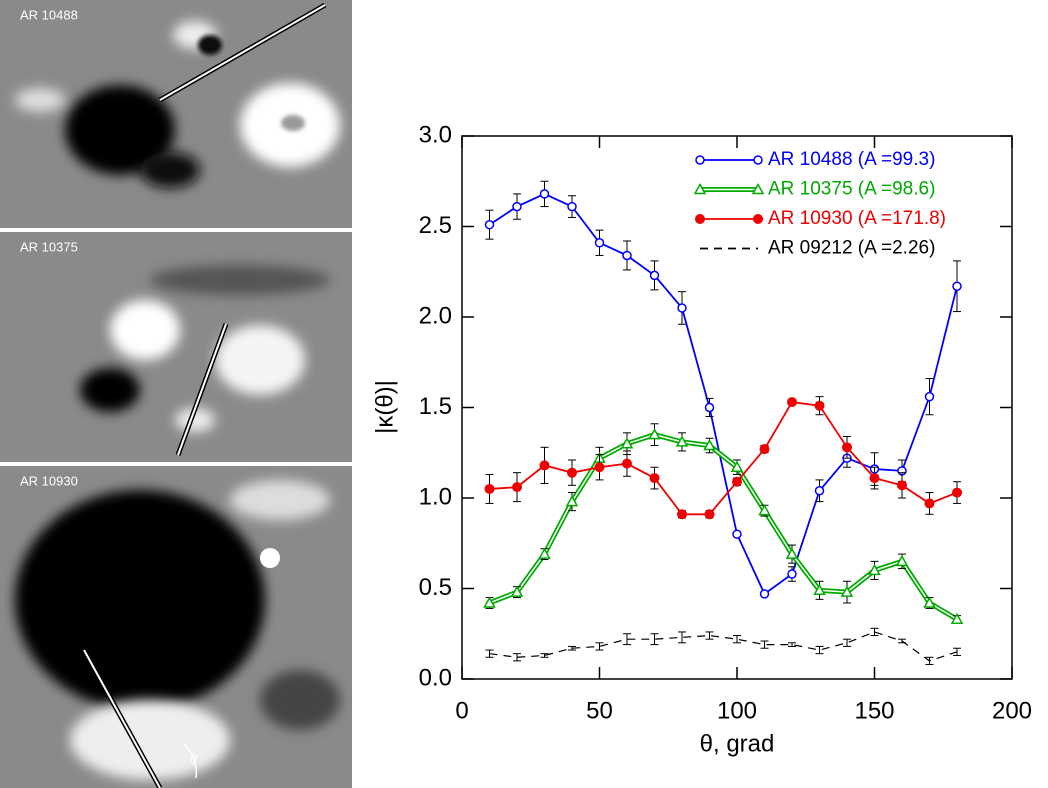 The height and width of the screenshot is (788, 1048). What do you see at coordinates (193, 758) in the screenshot?
I see `angle-label: θ` at bounding box center [193, 758].